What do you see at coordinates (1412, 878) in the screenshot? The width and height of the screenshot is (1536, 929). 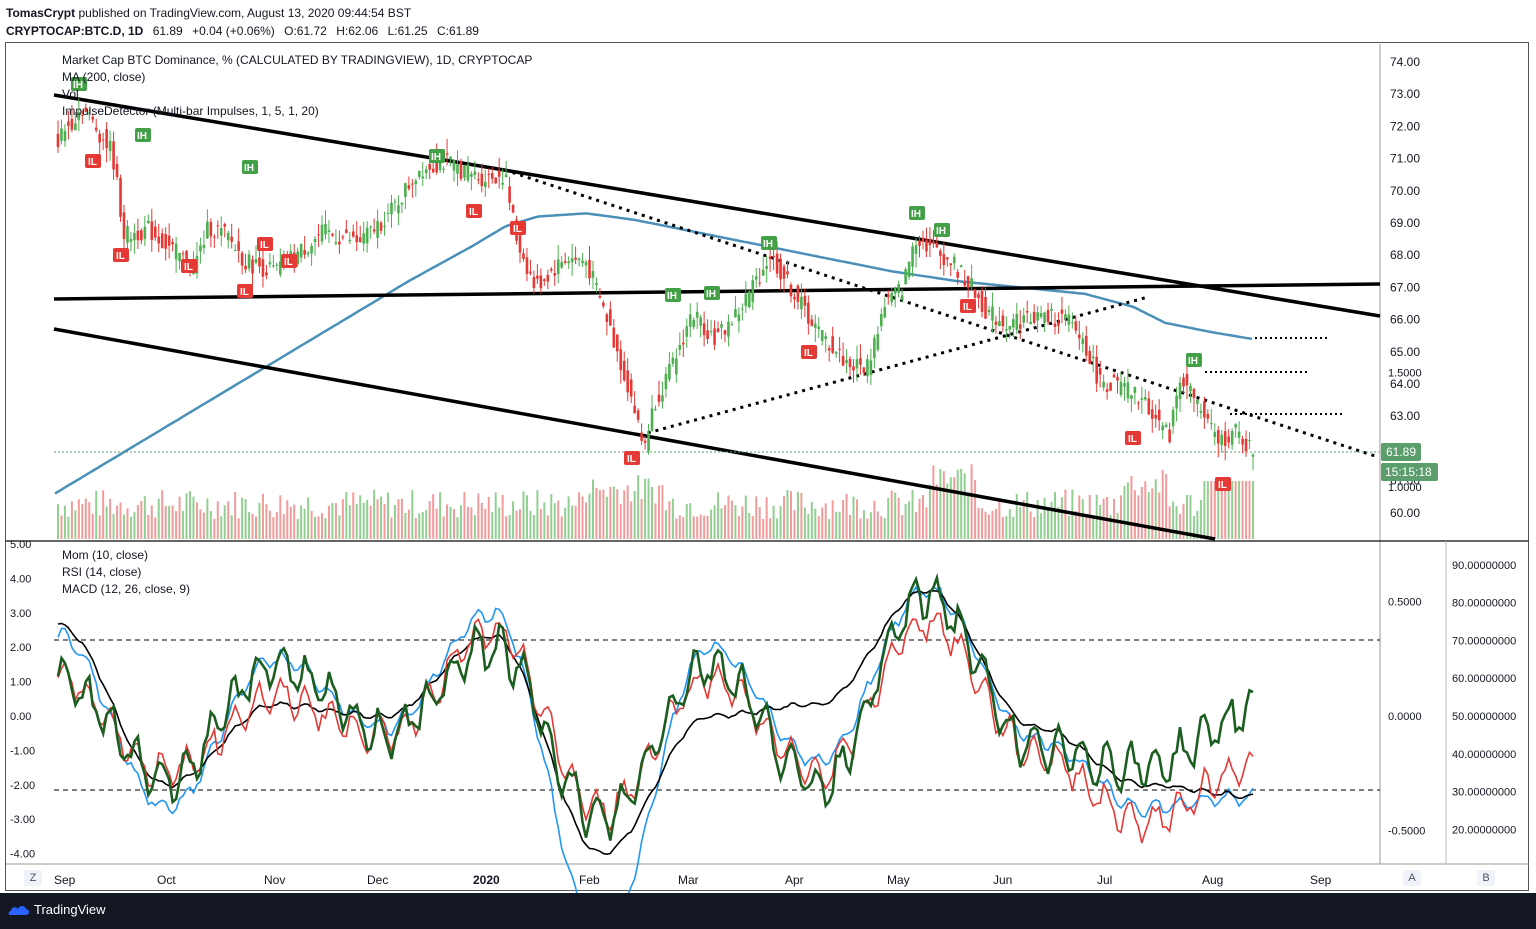 I see `auto-scale-button: A` at bounding box center [1412, 878].